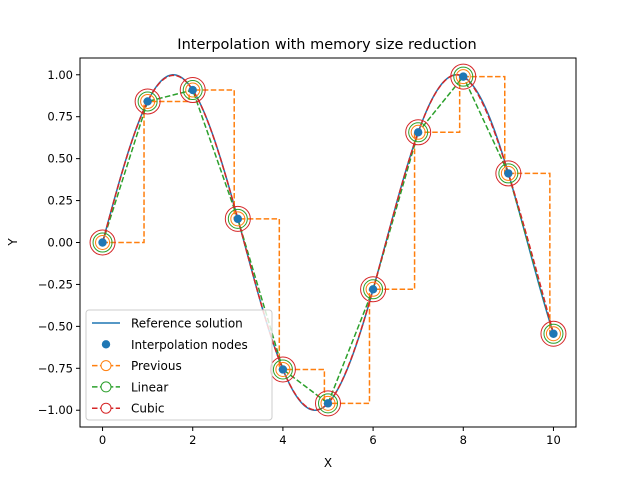 This screenshot has height=480, width=640. What do you see at coordinates (60, 201) in the screenshot?
I see `y-tick-label: 0.25` at bounding box center [60, 201].